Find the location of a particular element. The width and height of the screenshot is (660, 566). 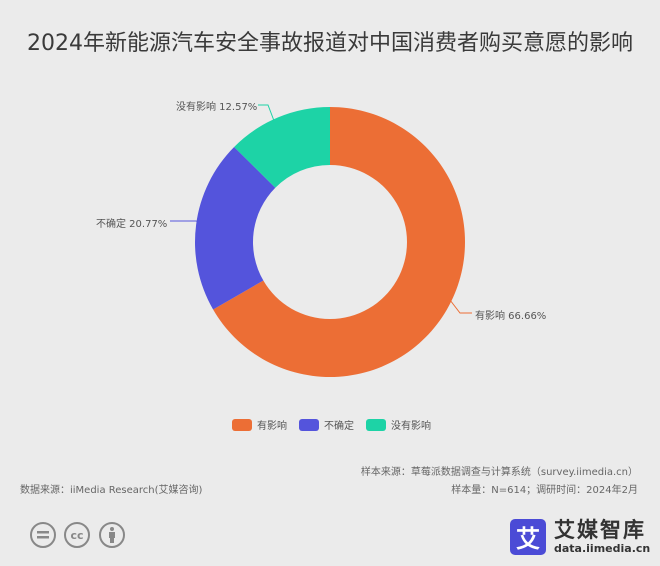

logo-mark: 艾 is located at coordinates (528, 536).